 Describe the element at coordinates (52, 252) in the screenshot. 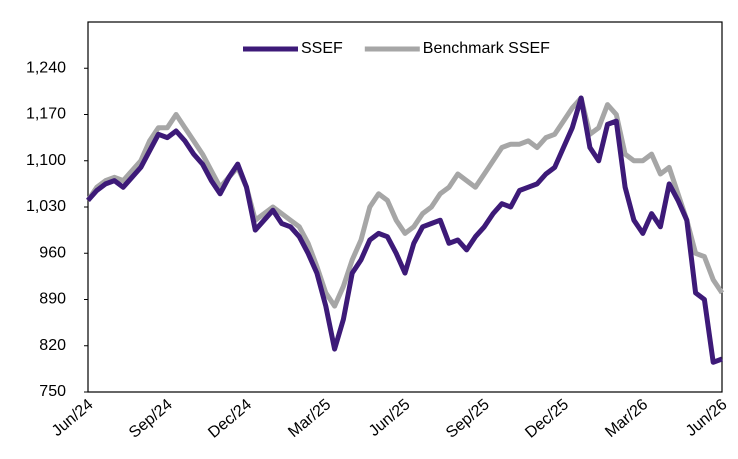

I see `y-tick-label: 960` at that location.